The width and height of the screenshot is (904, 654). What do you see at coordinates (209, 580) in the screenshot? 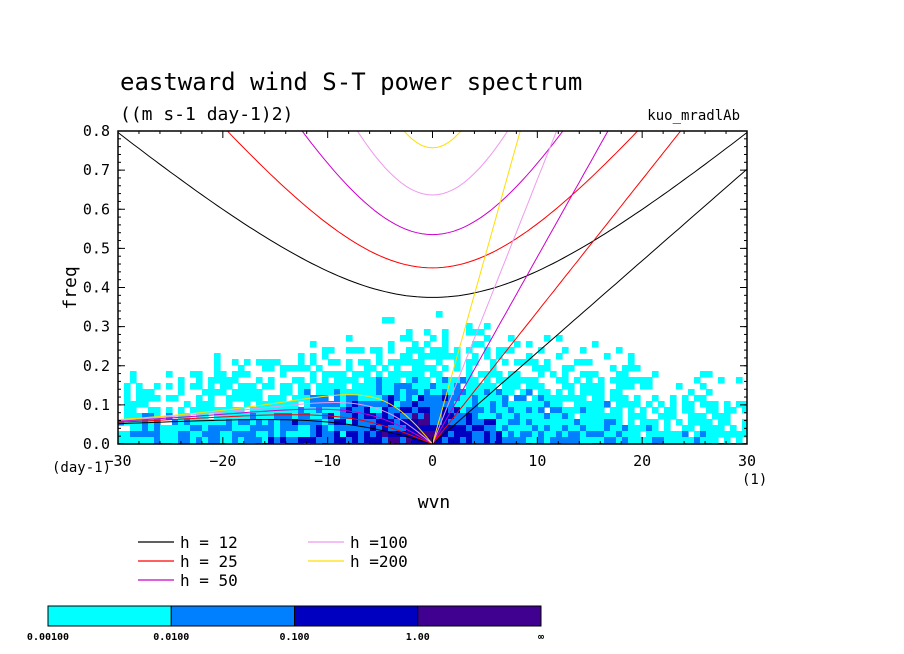
I see `legend-label: h = 50` at bounding box center [209, 580].